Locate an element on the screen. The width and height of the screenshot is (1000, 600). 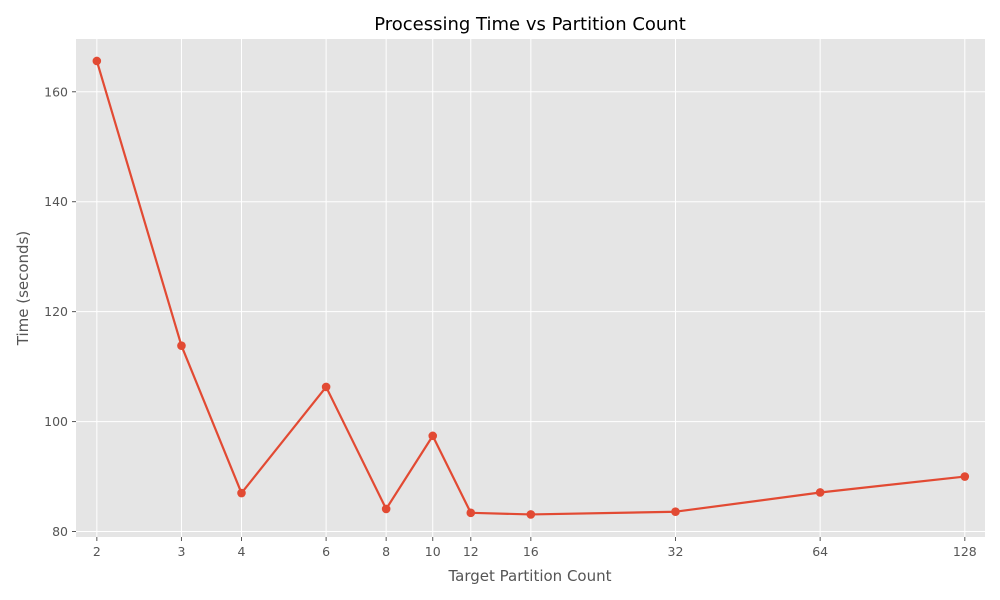
y-axis-label: Time (seconds) is located at coordinates (23, 289).